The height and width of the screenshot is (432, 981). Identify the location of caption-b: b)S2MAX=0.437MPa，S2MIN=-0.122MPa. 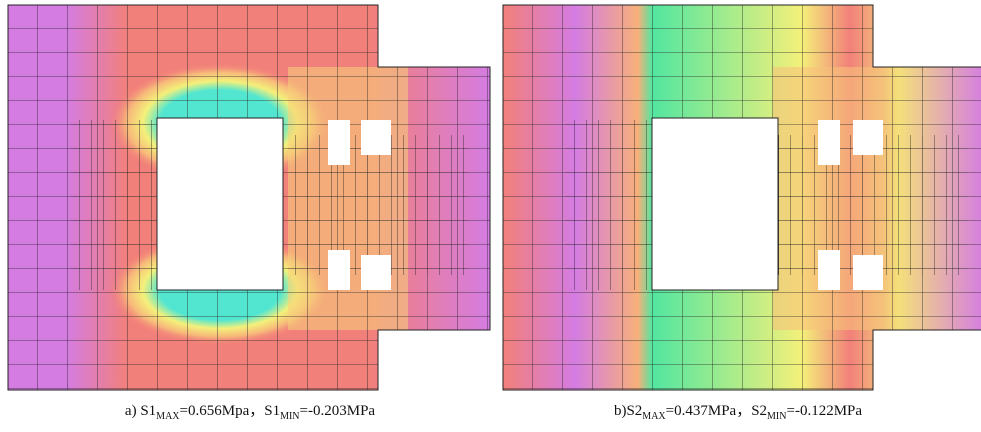
(738, 412).